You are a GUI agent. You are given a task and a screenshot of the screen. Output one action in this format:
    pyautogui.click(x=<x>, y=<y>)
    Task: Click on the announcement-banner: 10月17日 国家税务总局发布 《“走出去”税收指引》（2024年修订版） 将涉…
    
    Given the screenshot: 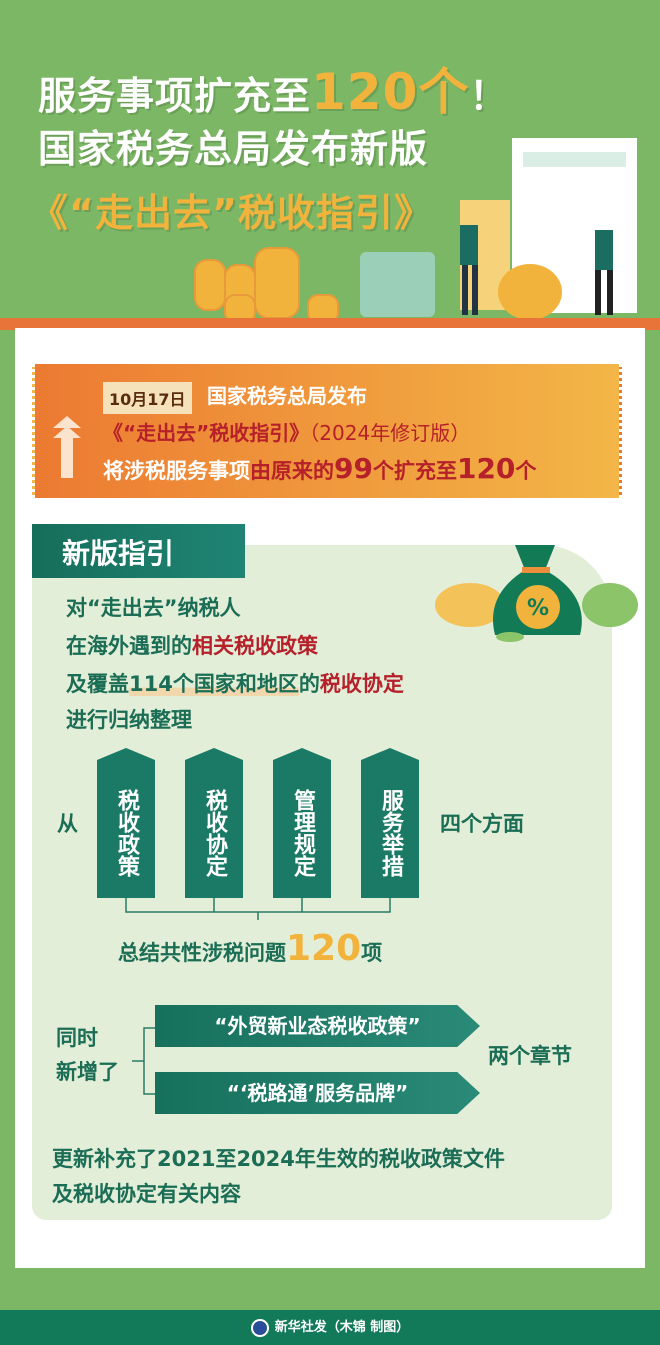 What is the action you would take?
    pyautogui.click(x=327, y=431)
    